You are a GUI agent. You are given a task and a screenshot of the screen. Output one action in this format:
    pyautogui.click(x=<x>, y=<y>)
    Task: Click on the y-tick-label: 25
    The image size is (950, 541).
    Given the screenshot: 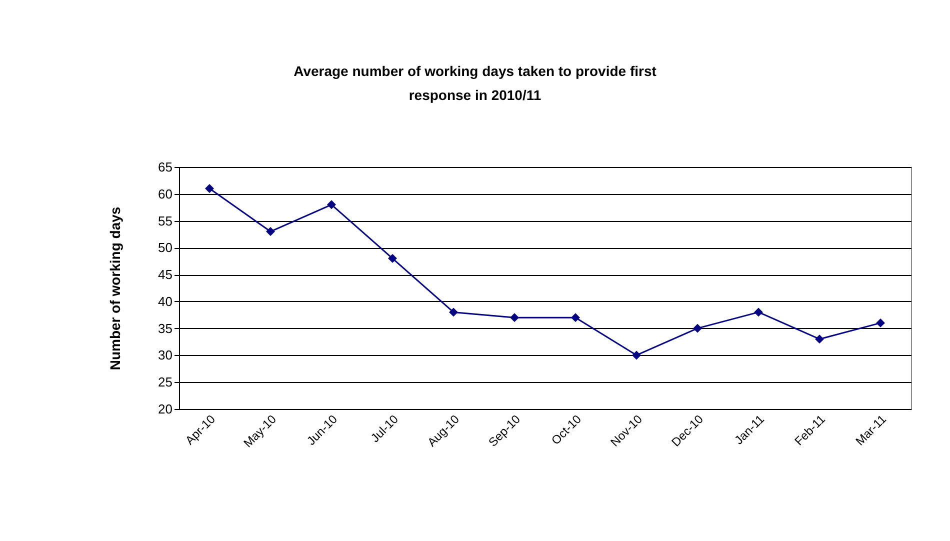 What is the action you would take?
    pyautogui.click(x=165, y=382)
    